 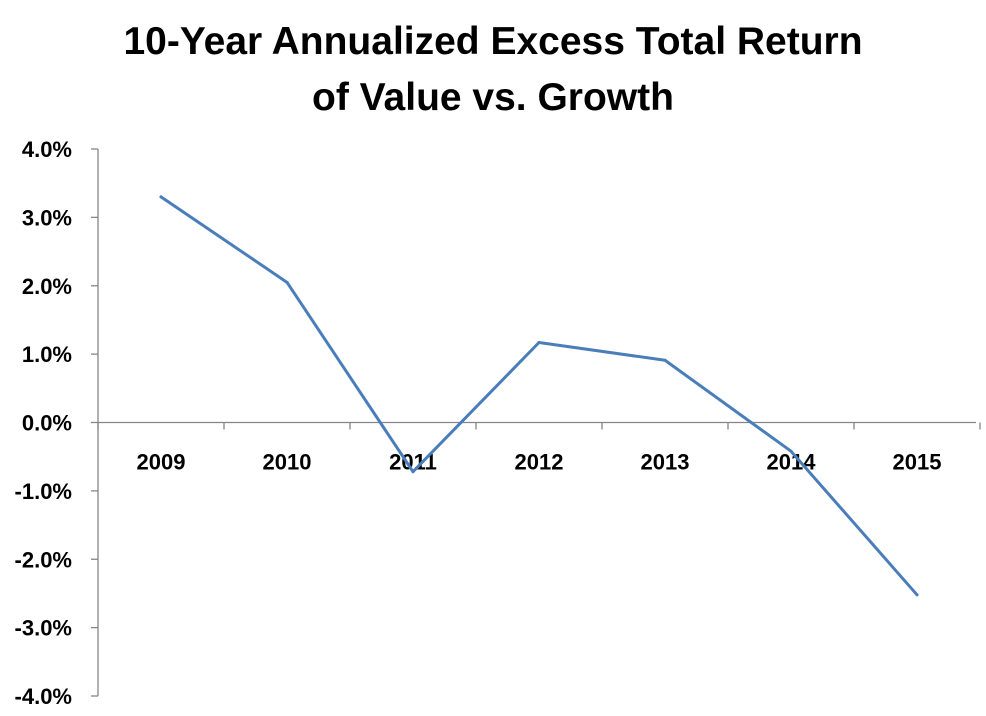 I want to click on y-tick-label: -4.0%, so click(x=43, y=696).